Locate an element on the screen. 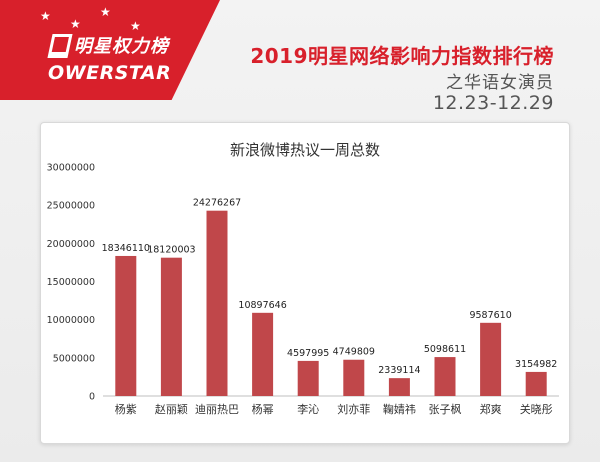 The height and width of the screenshot is (462, 600). logo-chinese: 明星权力榜 is located at coordinates (121, 46).